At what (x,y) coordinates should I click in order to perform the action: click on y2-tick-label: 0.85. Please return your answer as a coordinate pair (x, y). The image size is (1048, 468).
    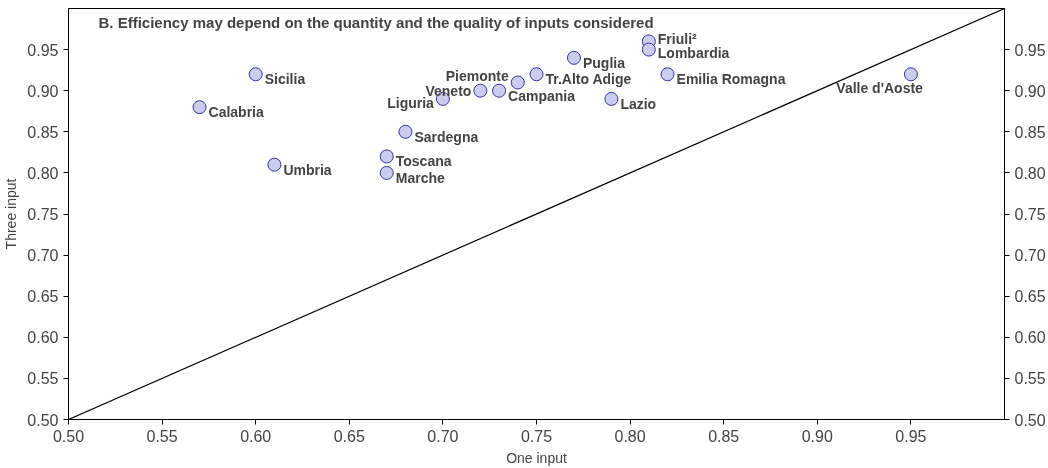
    Looking at the image, I should click on (1030, 132).